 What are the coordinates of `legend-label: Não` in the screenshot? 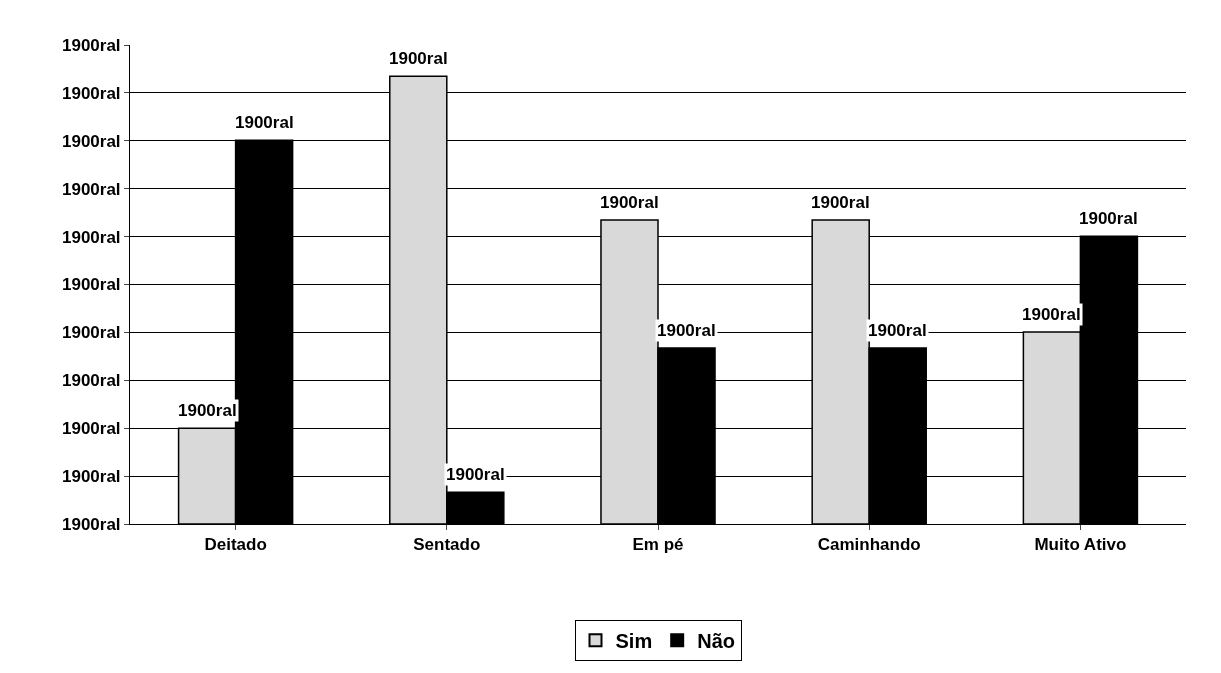 It's located at (716, 641).